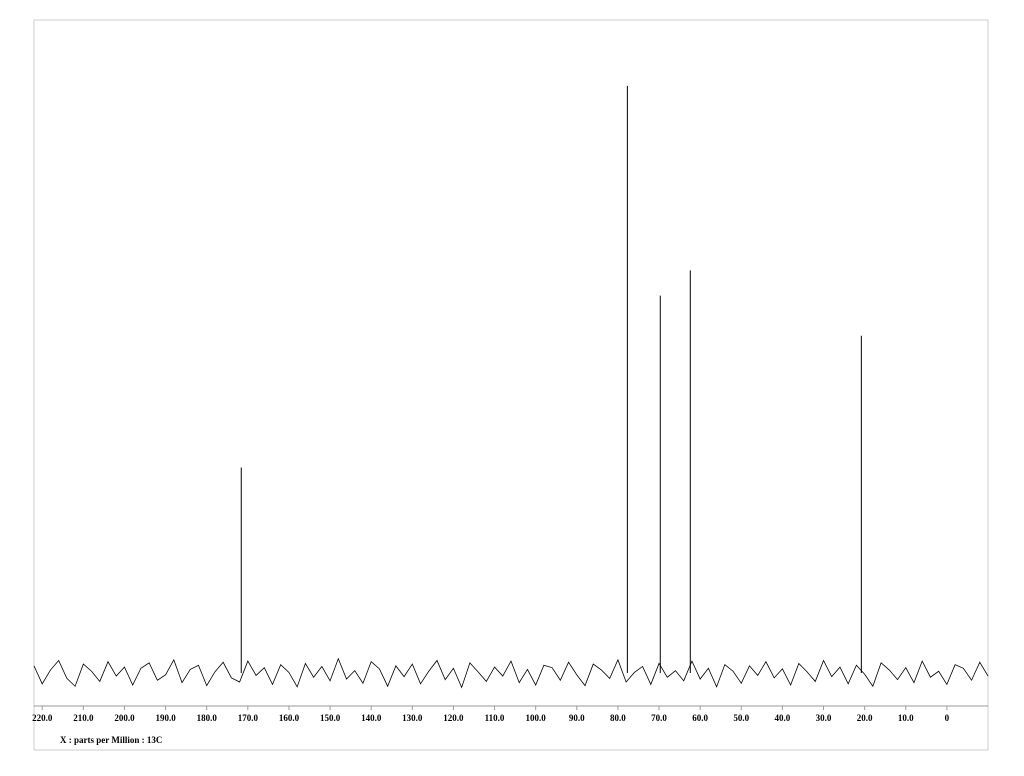 This screenshot has width=1024, height=776. What do you see at coordinates (207, 718) in the screenshot?
I see `x-tick-label: 180.0` at bounding box center [207, 718].